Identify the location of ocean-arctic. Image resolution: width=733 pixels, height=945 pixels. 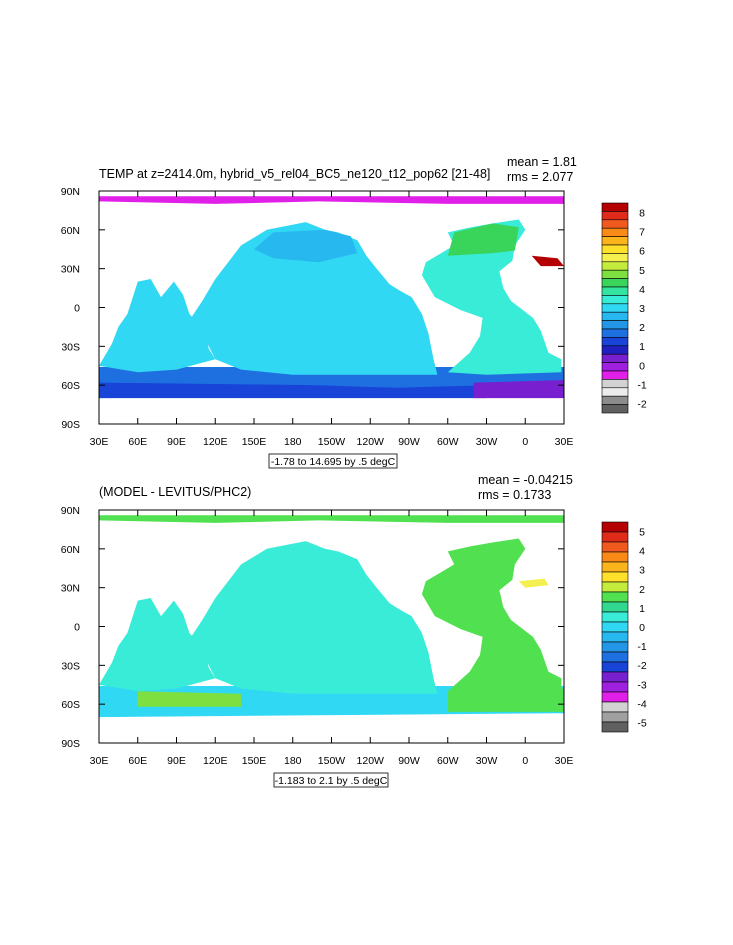
(331, 519).